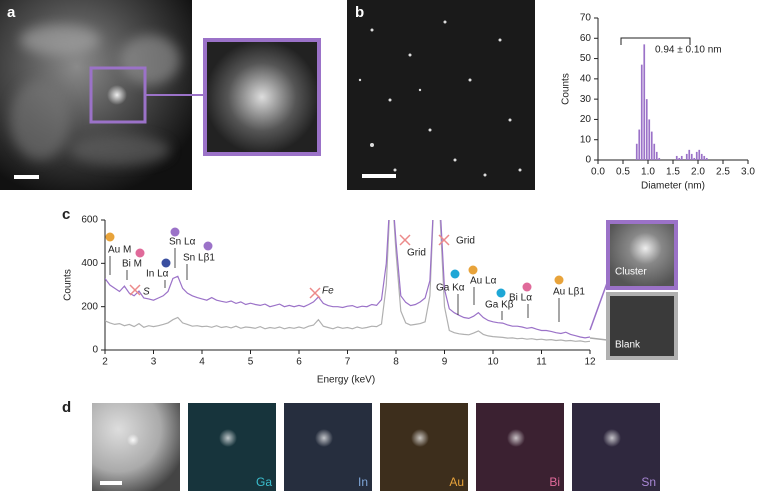 The height and width of the screenshot is (495, 758). What do you see at coordinates (348, 362) in the screenshot?
I see `x-tick-label: 7` at bounding box center [348, 362].